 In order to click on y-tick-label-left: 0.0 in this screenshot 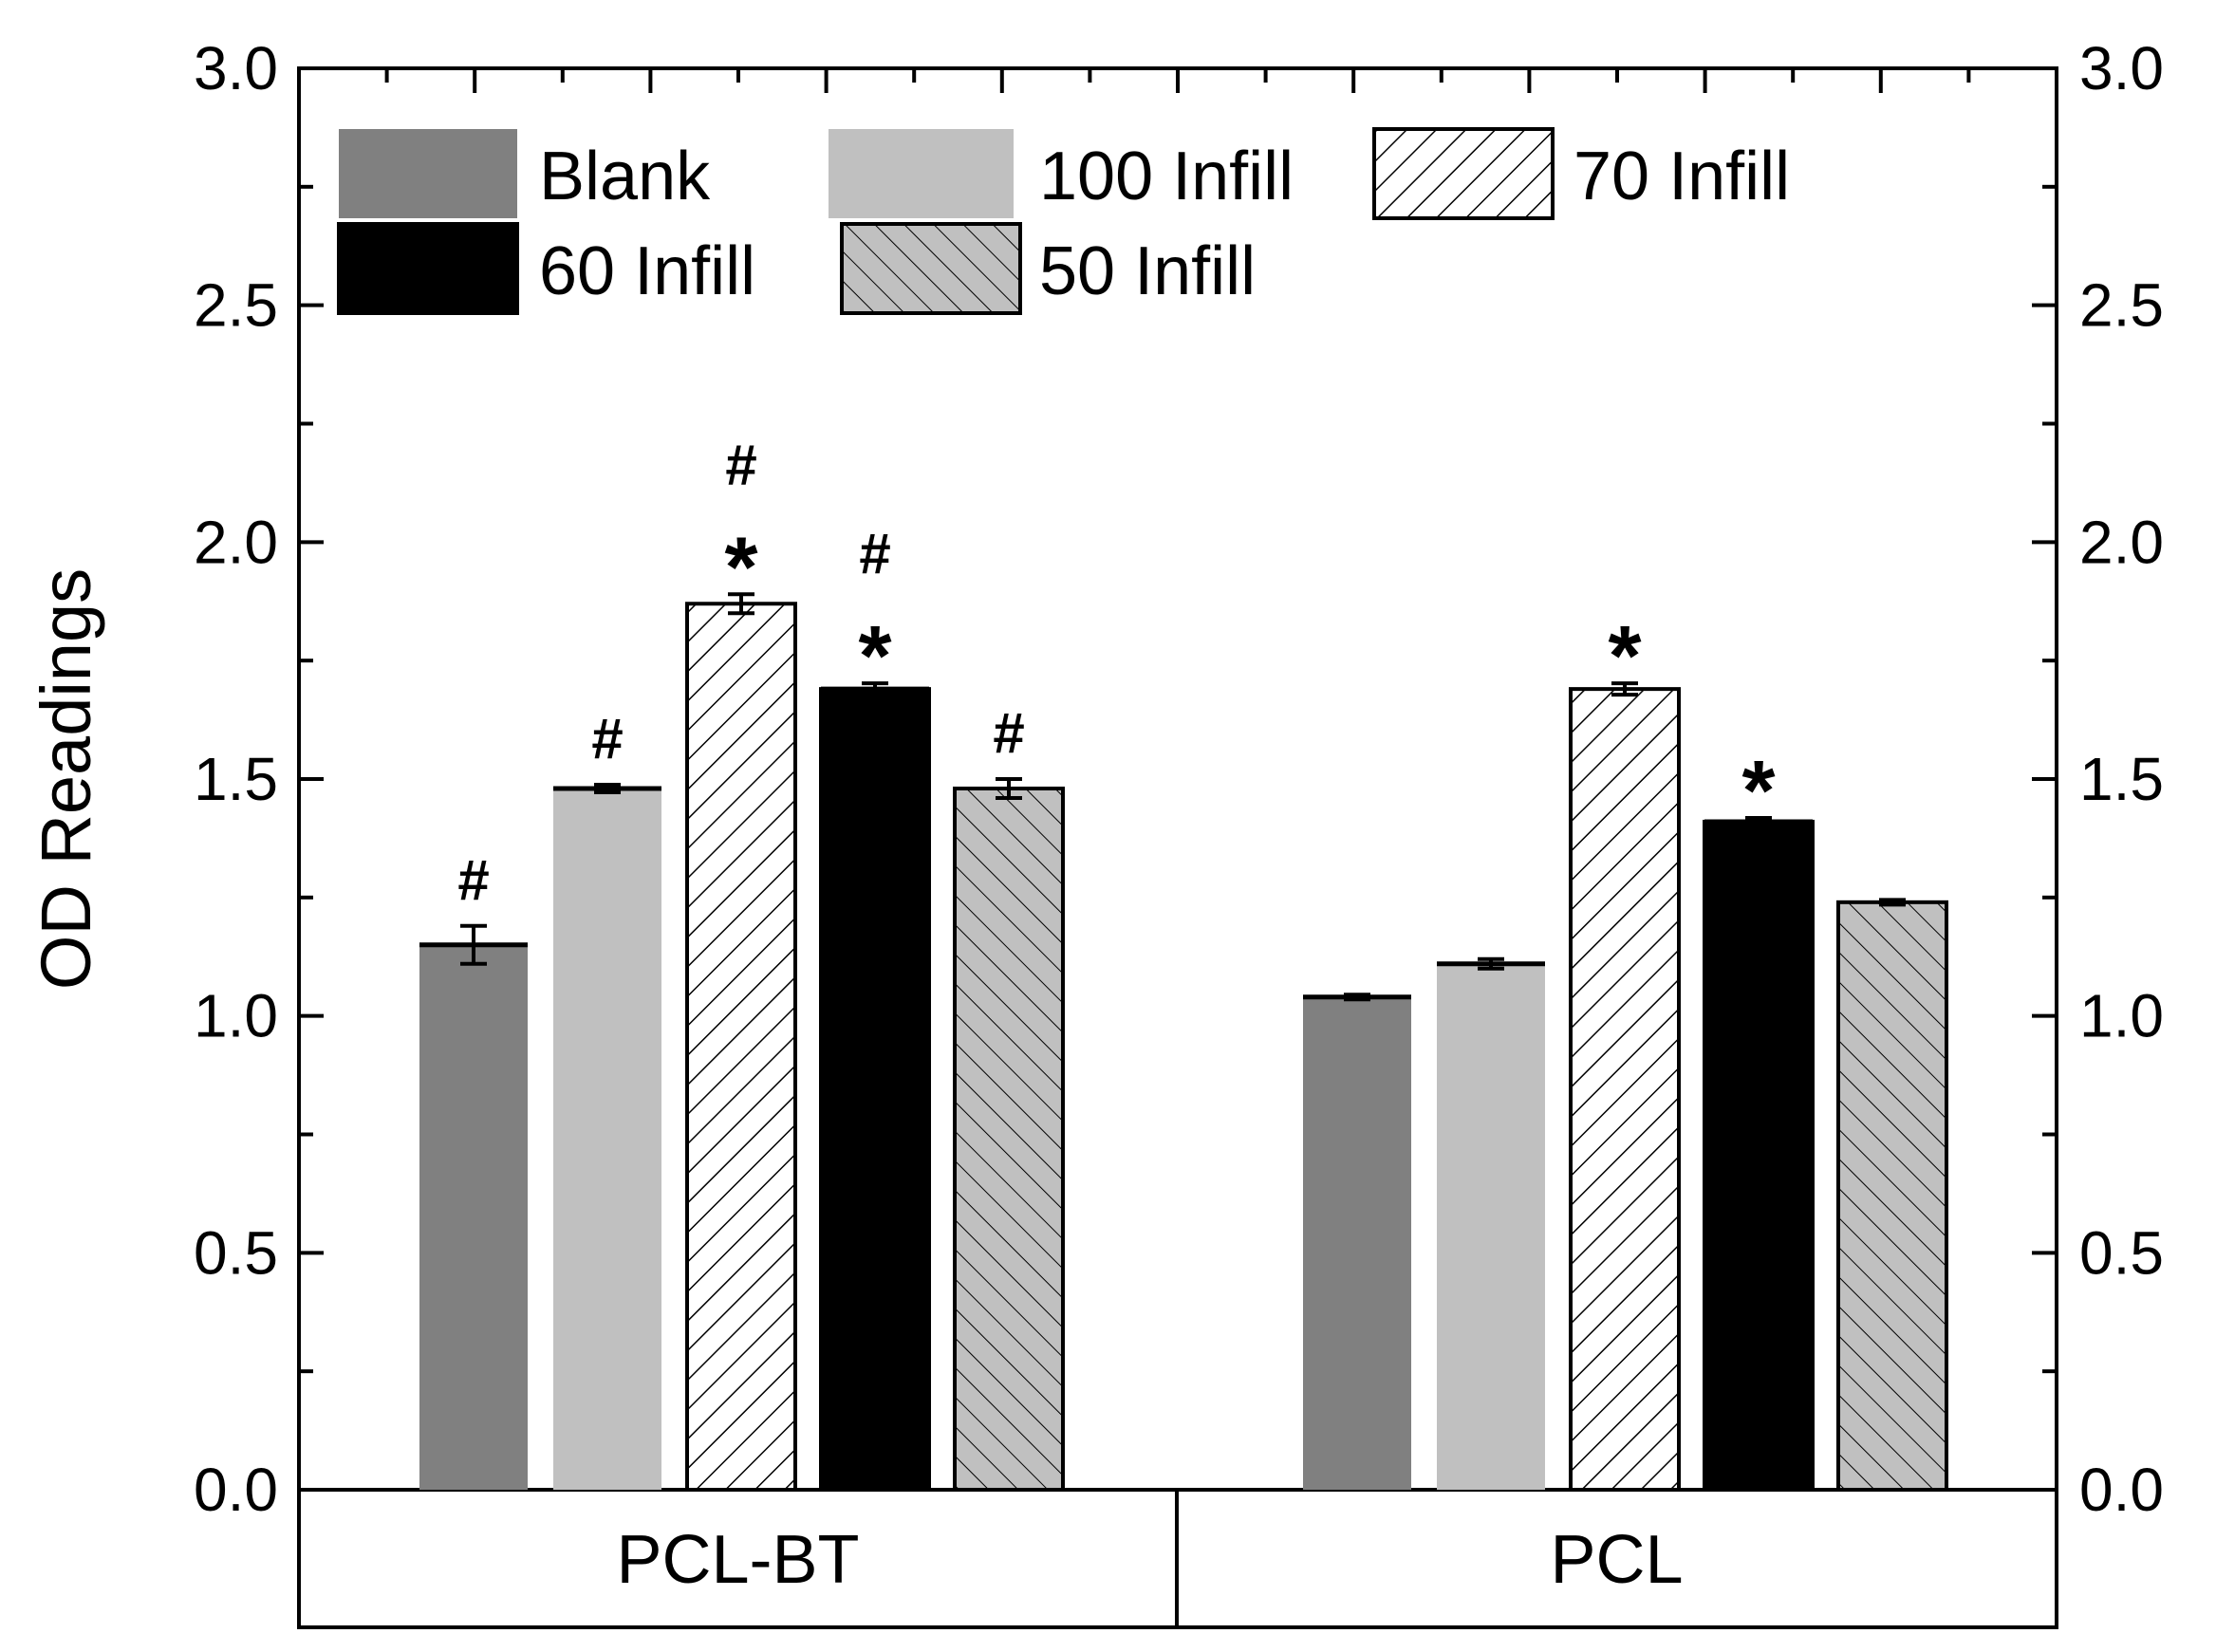, I will do `click(236, 1490)`.